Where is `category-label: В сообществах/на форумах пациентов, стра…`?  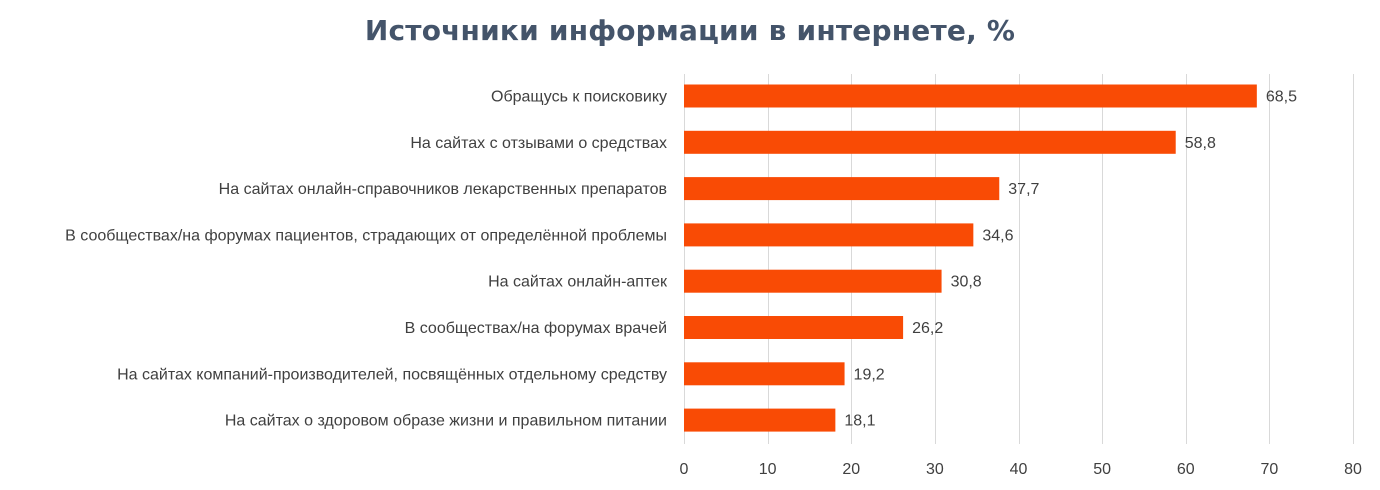
category-label: В сообществах/на форумах пациентов, стра… is located at coordinates (366, 235).